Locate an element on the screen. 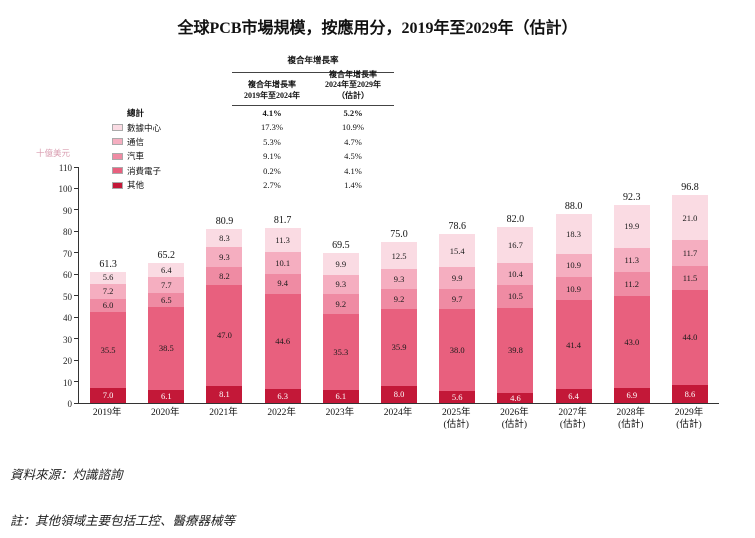  bar-total-label: 78.6 is located at coordinates (457, 227).